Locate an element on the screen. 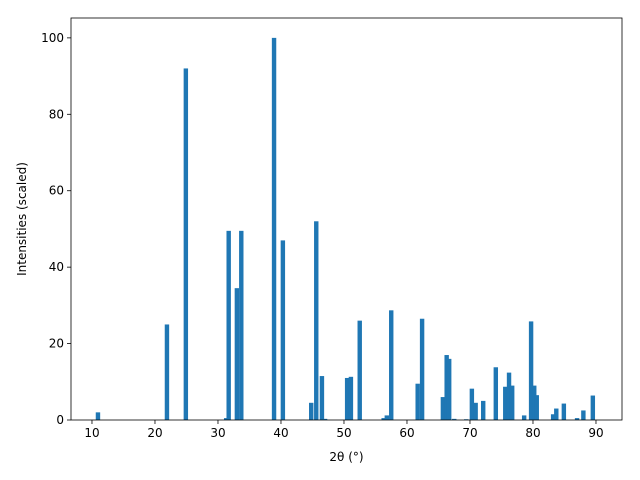  y-tick-label: 20 is located at coordinates (56, 344).